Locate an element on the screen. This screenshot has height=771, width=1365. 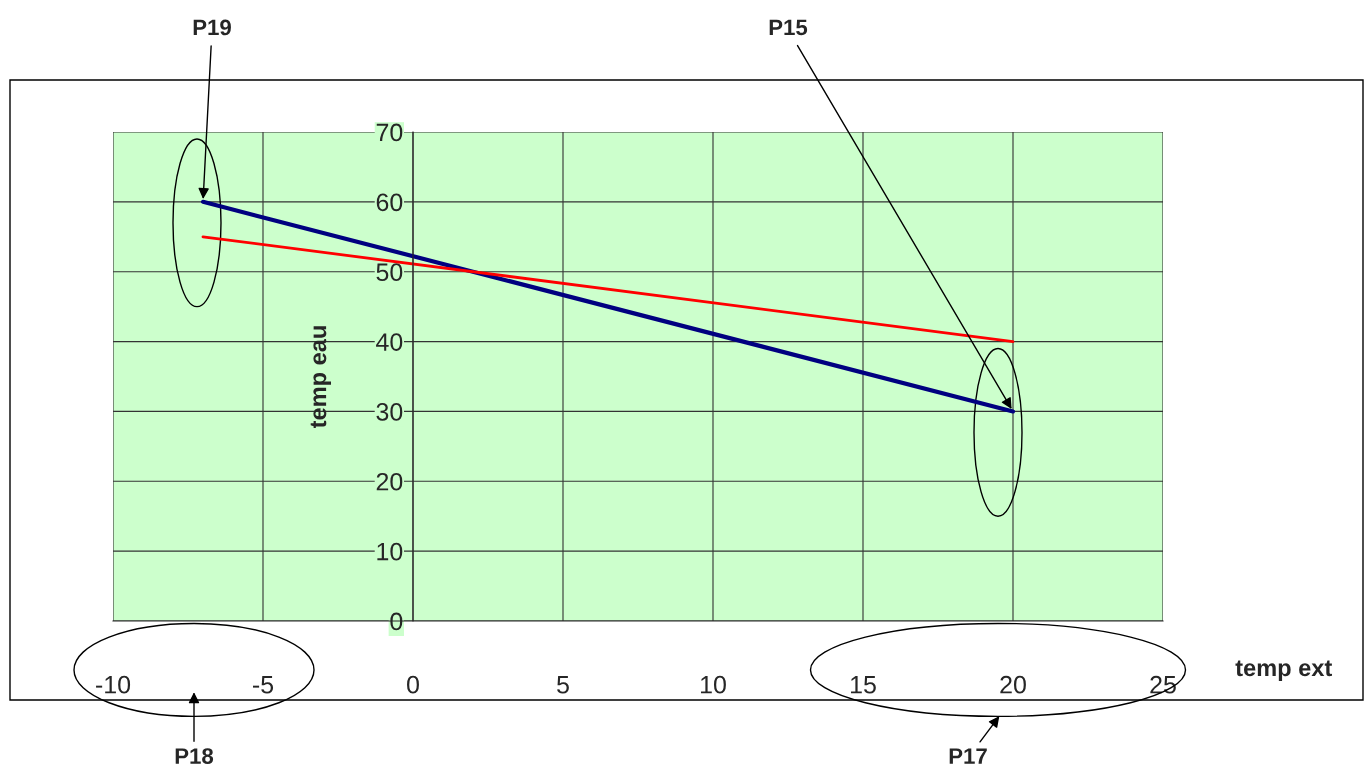
x-tick-label: 10 is located at coordinates (713, 684).